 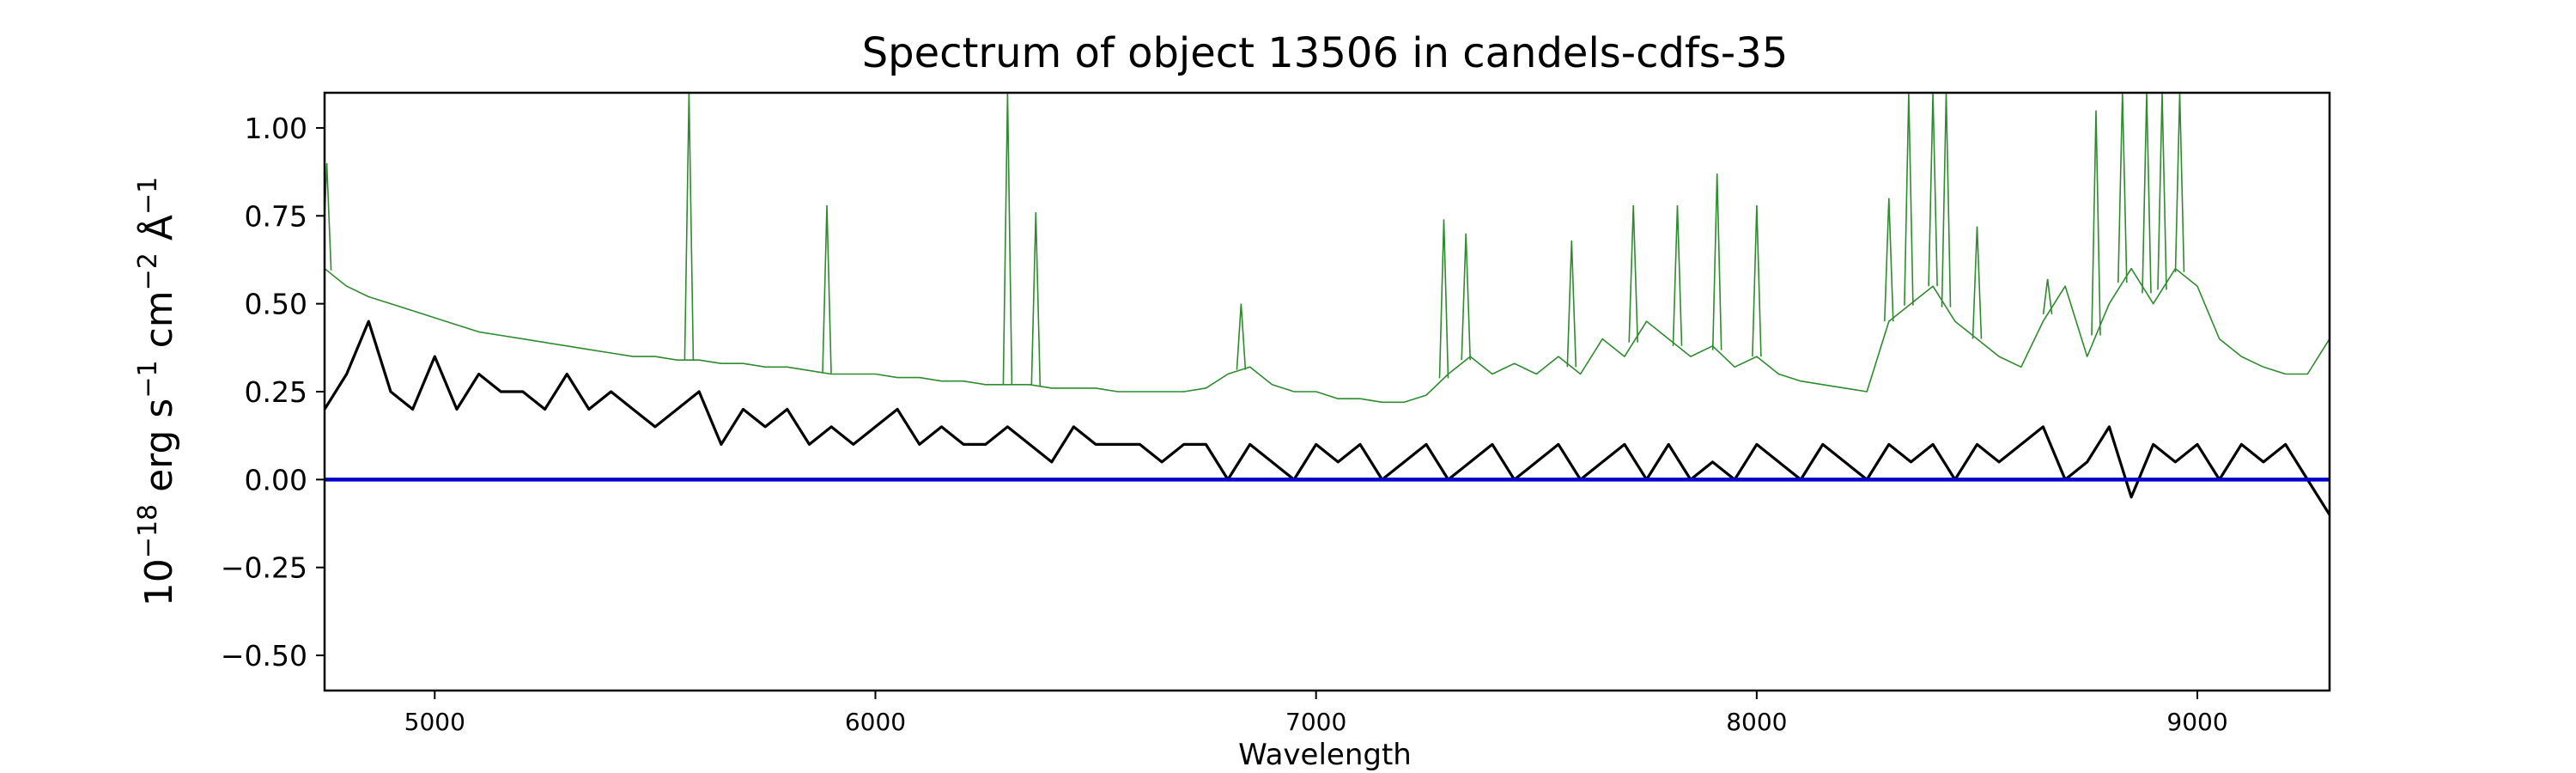 I want to click on y-label-angstrom-exponent: −1, so click(x=148, y=196).